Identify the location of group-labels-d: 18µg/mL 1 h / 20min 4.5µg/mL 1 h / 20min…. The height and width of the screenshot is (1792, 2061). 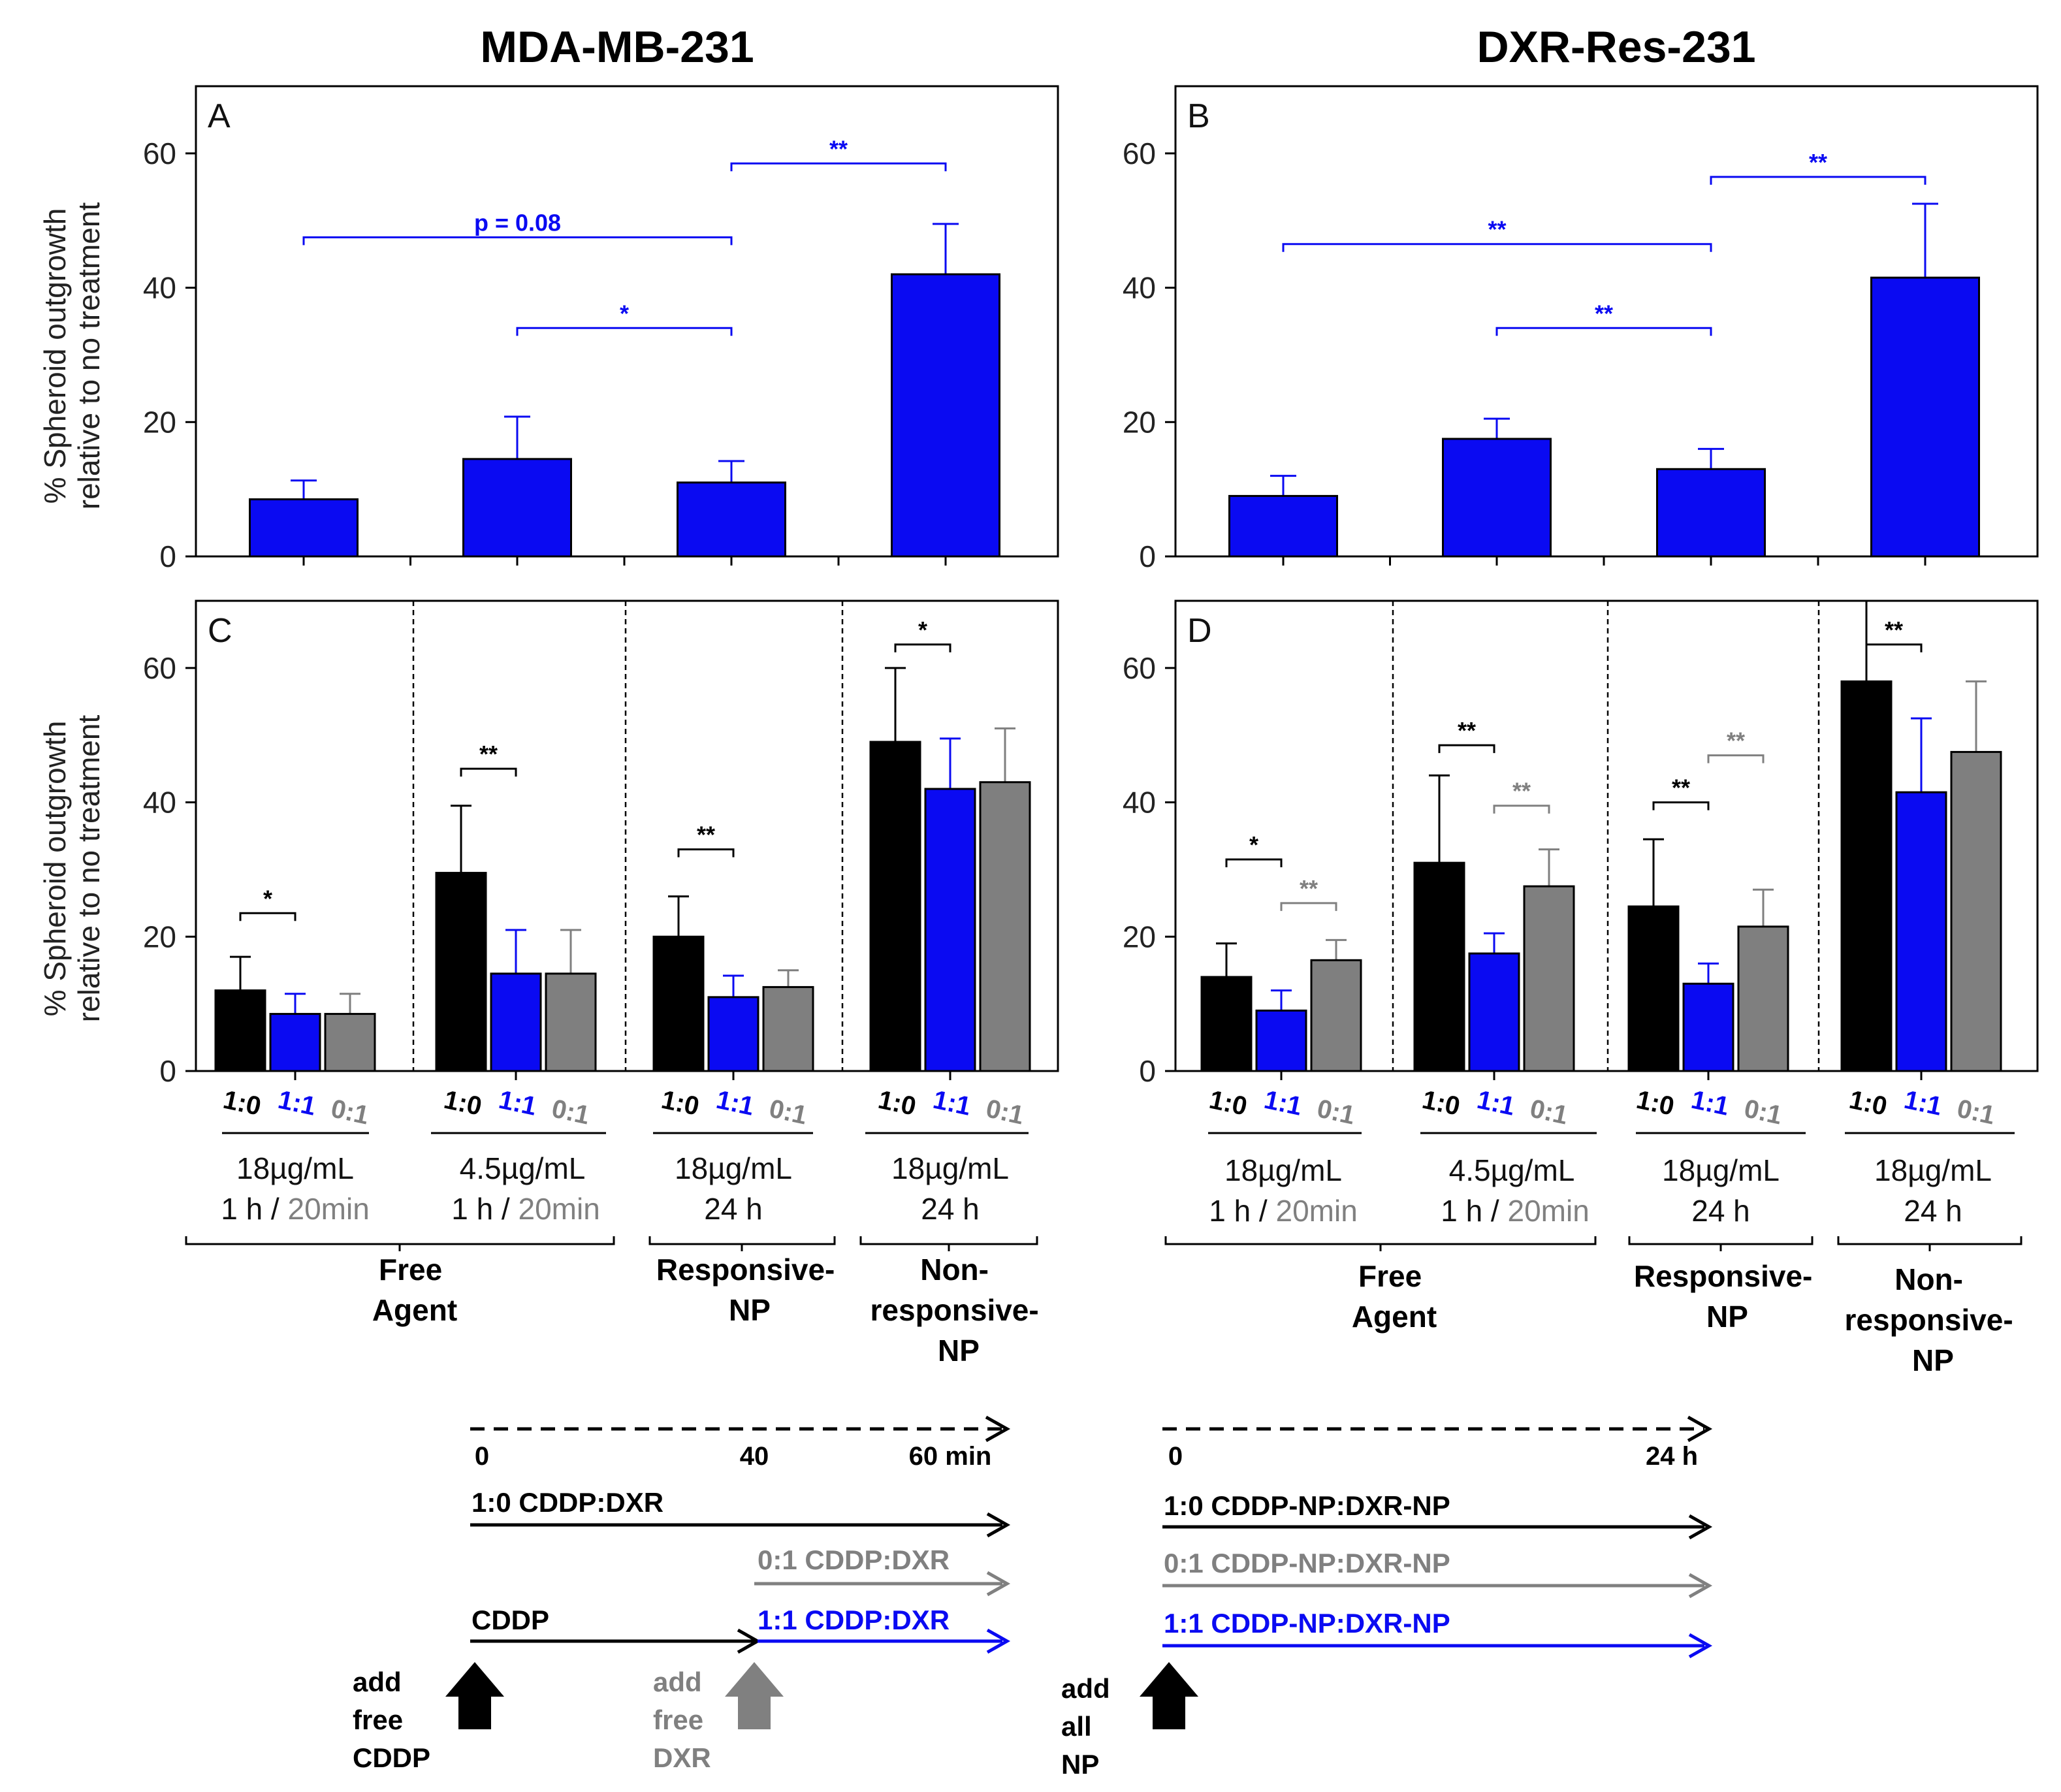
(1593, 1254).